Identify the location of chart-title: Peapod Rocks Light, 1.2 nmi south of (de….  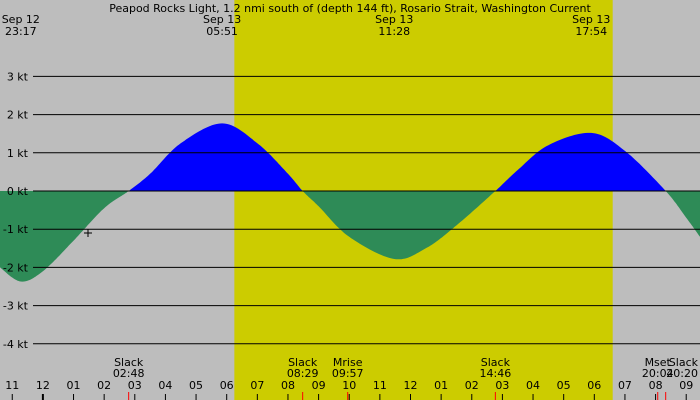
(350, 8).